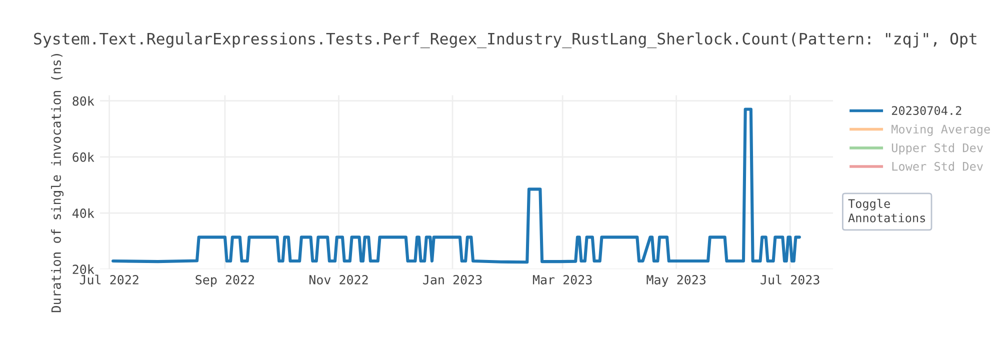 The width and height of the screenshot is (1000, 350). Describe the element at coordinates (452, 279) in the screenshot. I see `x-tick-label: Jan 2023` at that location.